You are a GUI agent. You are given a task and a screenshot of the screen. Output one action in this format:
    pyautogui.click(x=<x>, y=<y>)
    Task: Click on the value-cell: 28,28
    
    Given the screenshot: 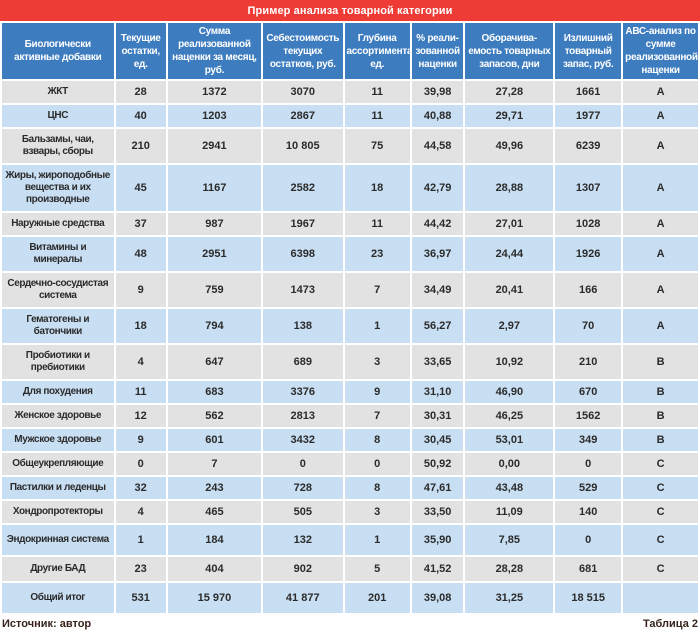 What is the action you would take?
    pyautogui.click(x=509, y=569)
    